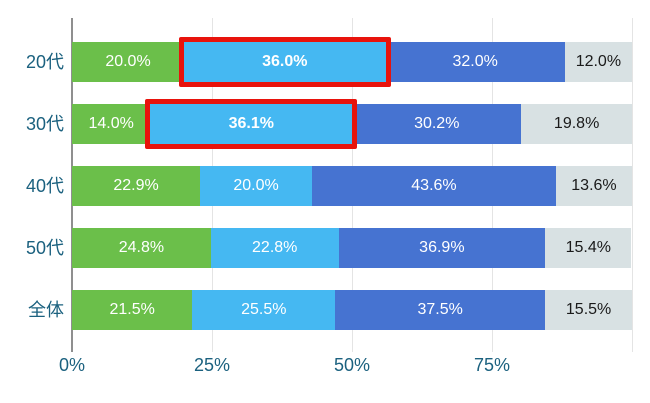 The width and height of the screenshot is (650, 403). I want to click on segment-label: 36.9%, so click(442, 247).